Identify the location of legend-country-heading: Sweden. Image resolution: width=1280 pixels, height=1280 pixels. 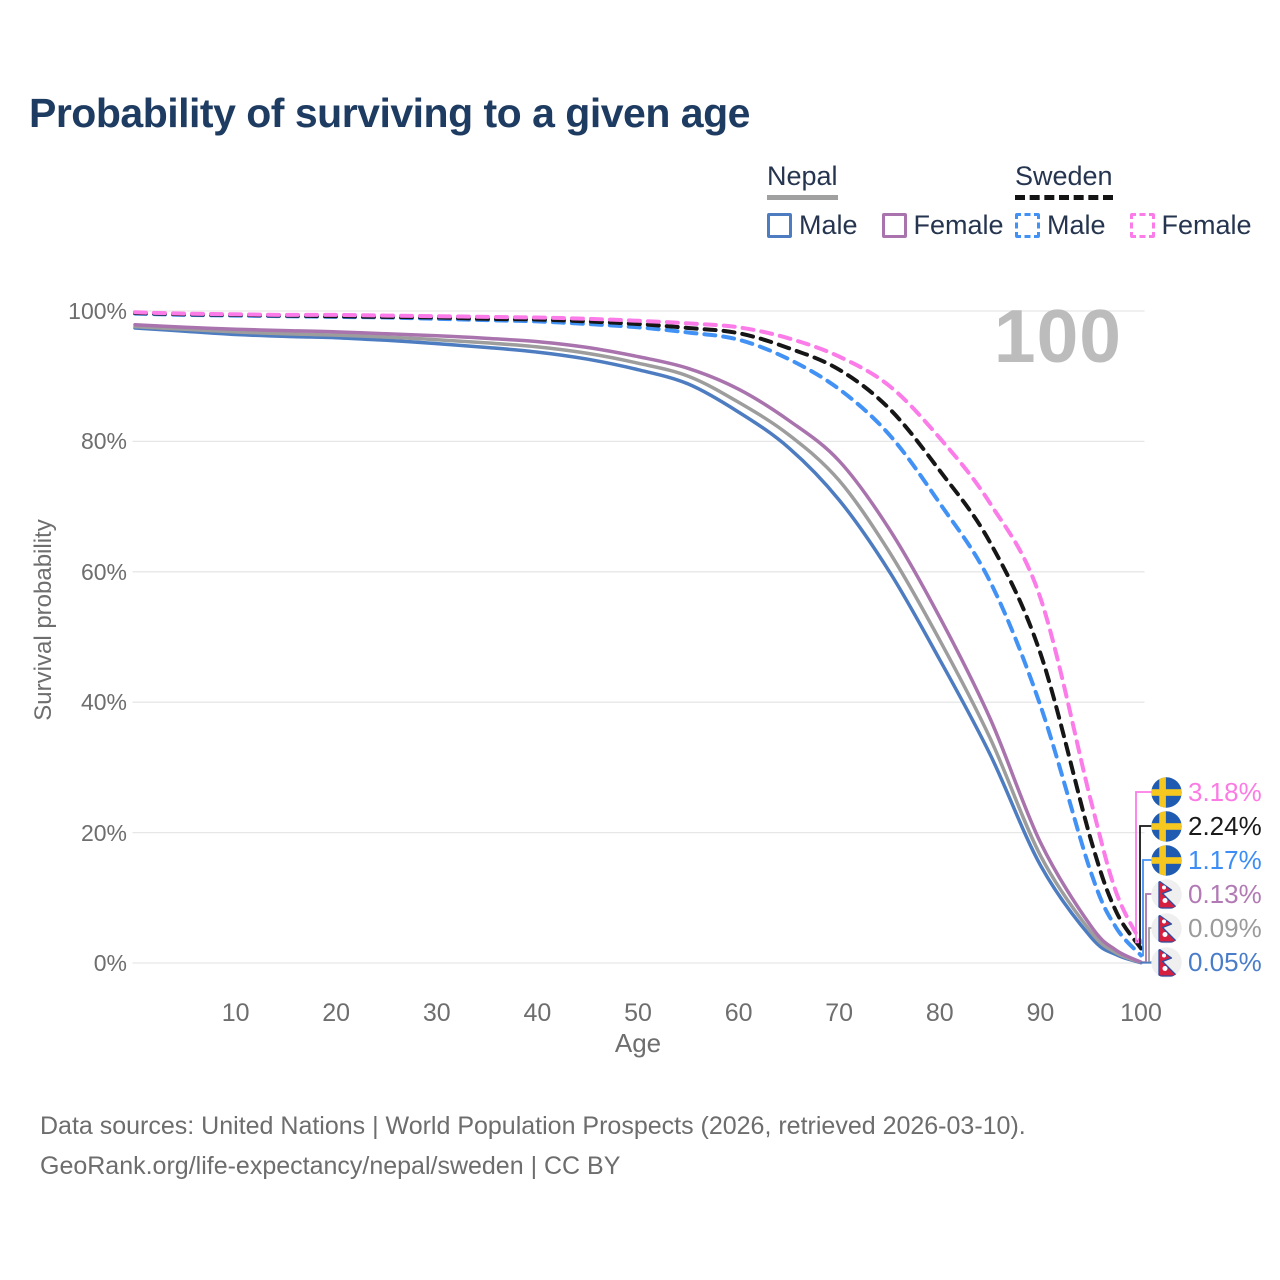
(1064, 180).